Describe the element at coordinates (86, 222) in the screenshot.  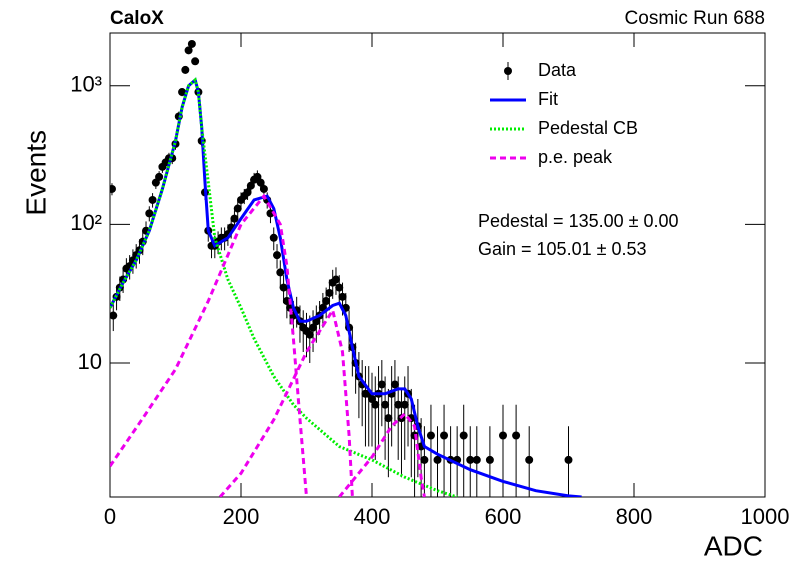
I see `y-tick-label: 10²` at that location.